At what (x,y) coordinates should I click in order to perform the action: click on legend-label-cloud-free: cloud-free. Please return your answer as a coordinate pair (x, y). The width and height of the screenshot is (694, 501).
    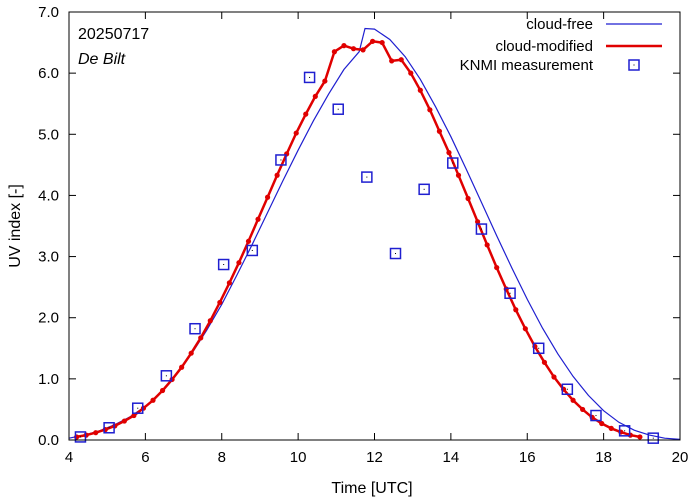
    Looking at the image, I should click on (559, 24).